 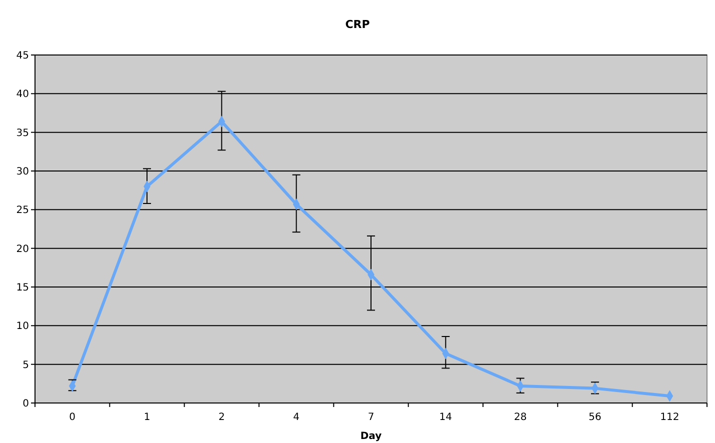 What do you see at coordinates (520, 417) in the screenshot?
I see `x-tick-label: 28` at bounding box center [520, 417].